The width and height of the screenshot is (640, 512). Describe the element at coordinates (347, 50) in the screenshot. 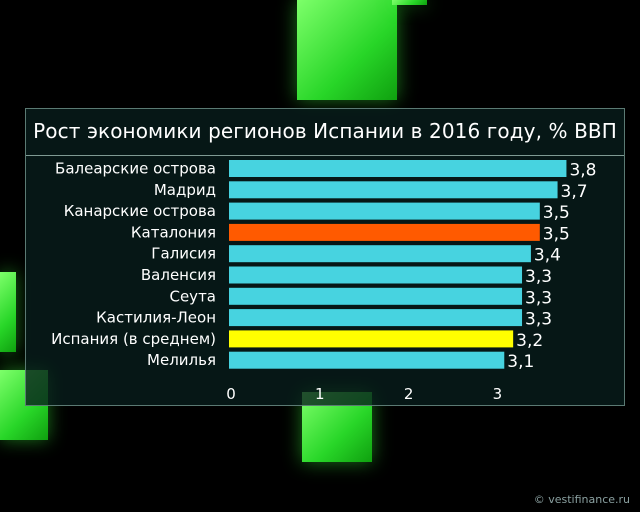

I see `decorative-cube-top` at that location.